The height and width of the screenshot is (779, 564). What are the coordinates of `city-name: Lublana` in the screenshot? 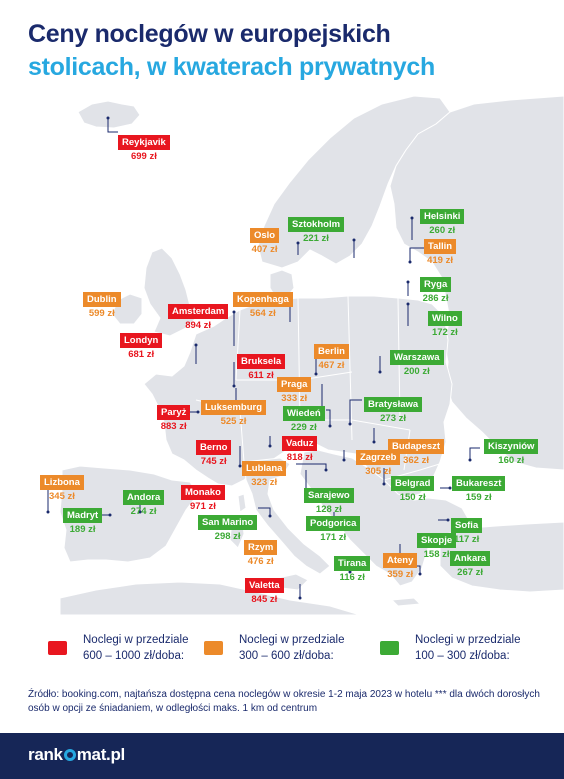 It's located at (264, 468).